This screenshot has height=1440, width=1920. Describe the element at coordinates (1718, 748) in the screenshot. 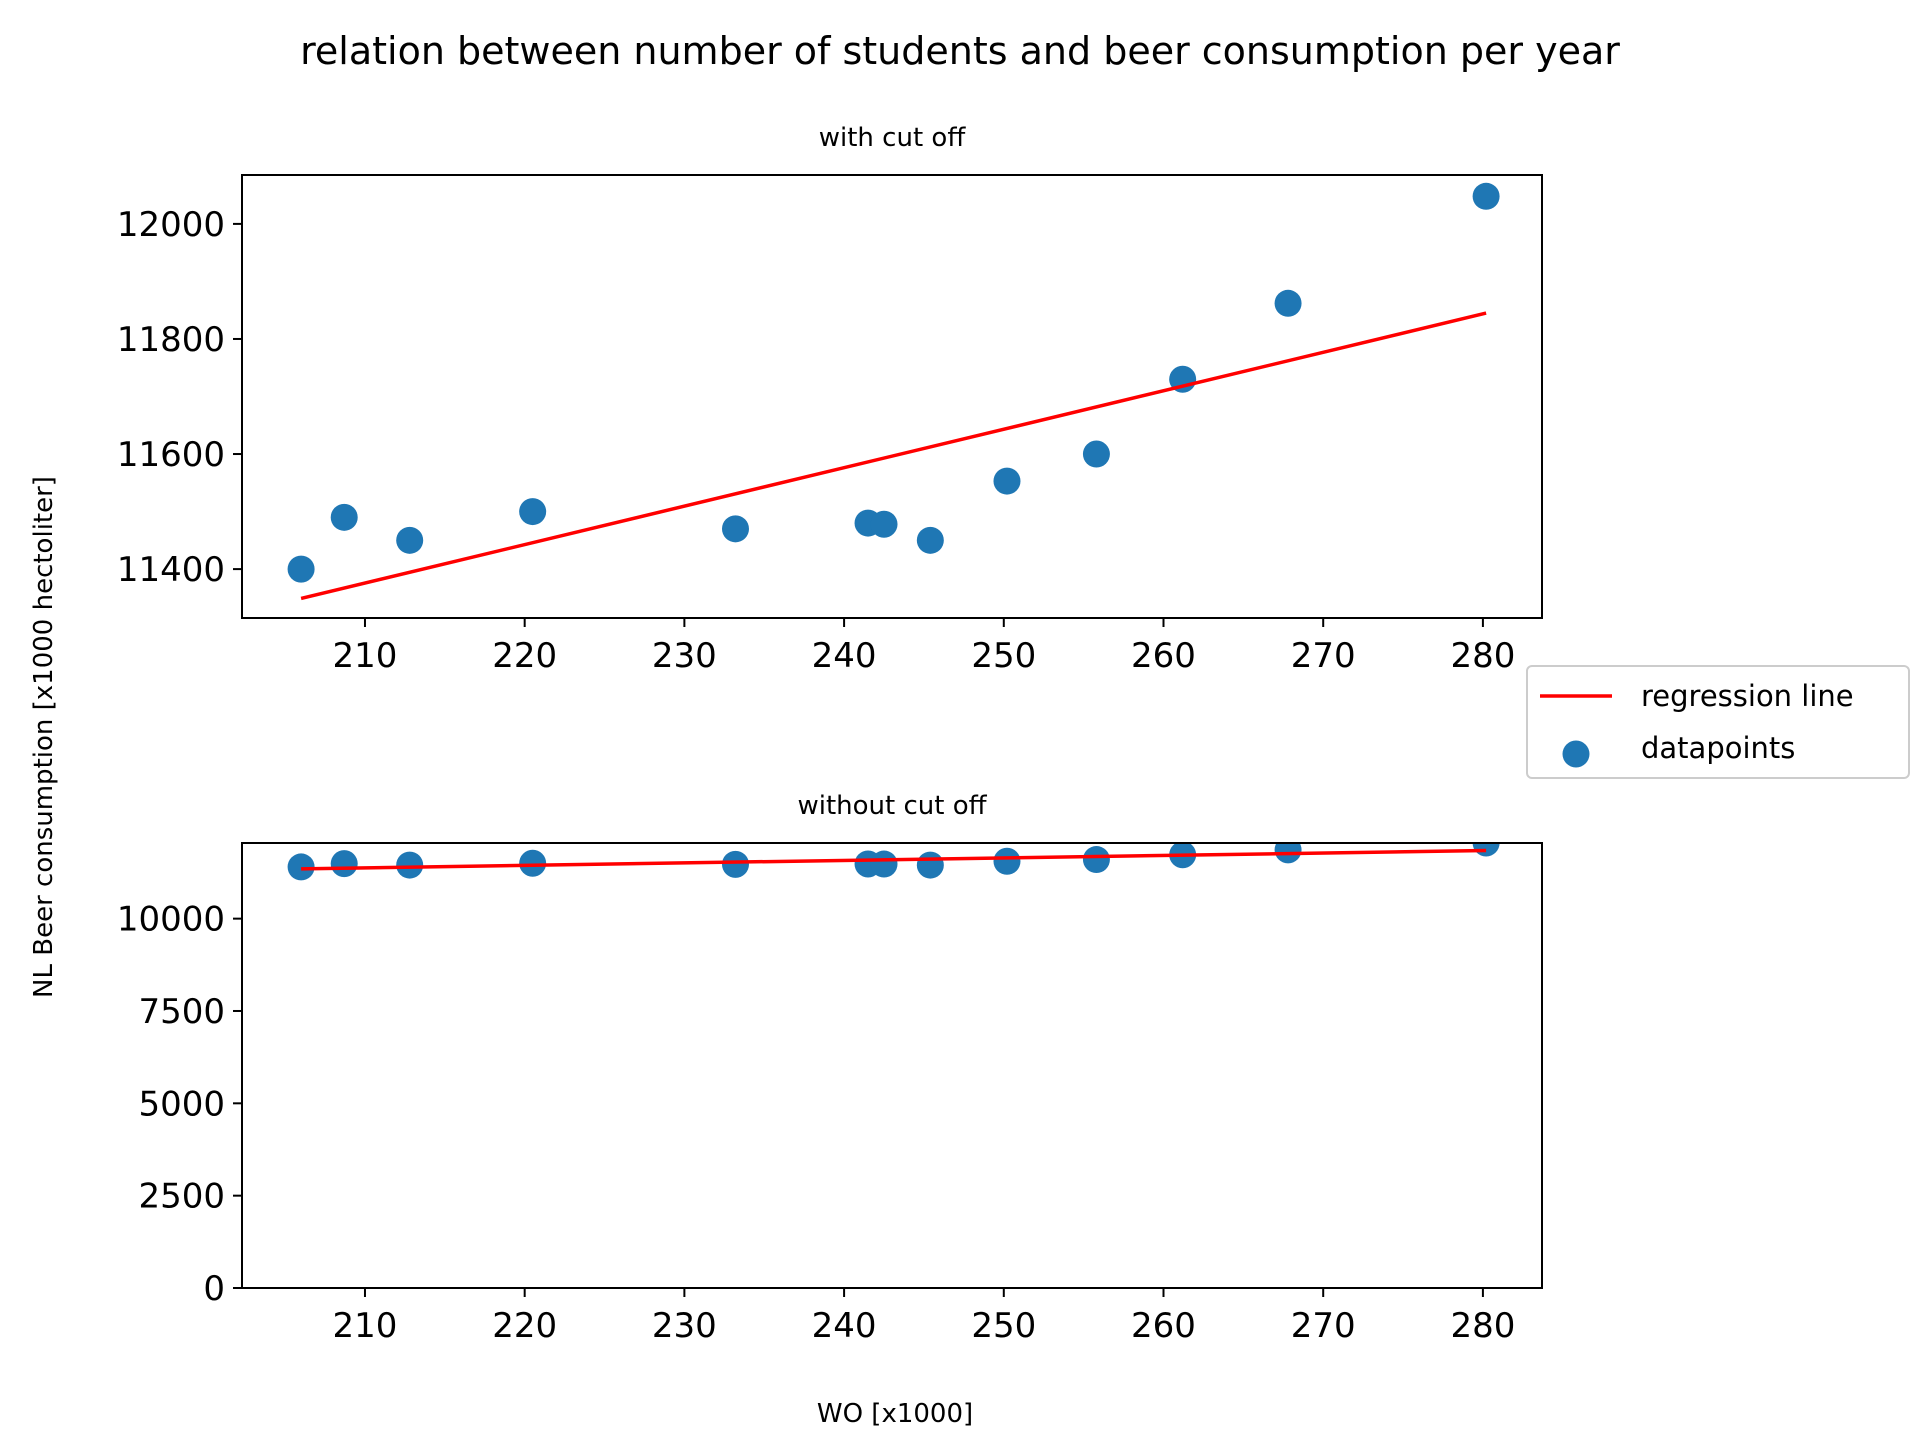

I see `legend-label: datapoints` at that location.